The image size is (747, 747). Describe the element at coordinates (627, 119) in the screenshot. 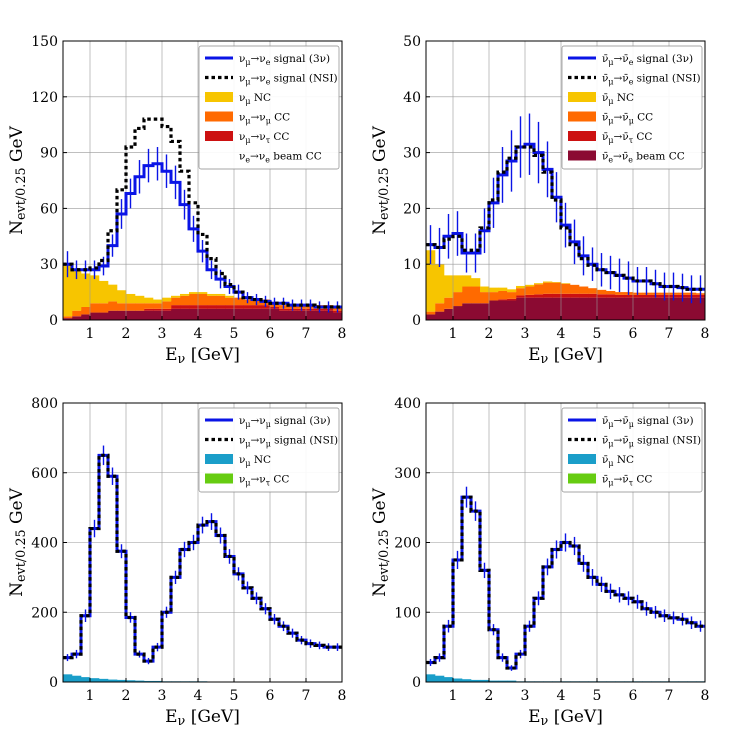

I see `legend-entry: ν̄μ​→ν̄μ​ CC` at that location.